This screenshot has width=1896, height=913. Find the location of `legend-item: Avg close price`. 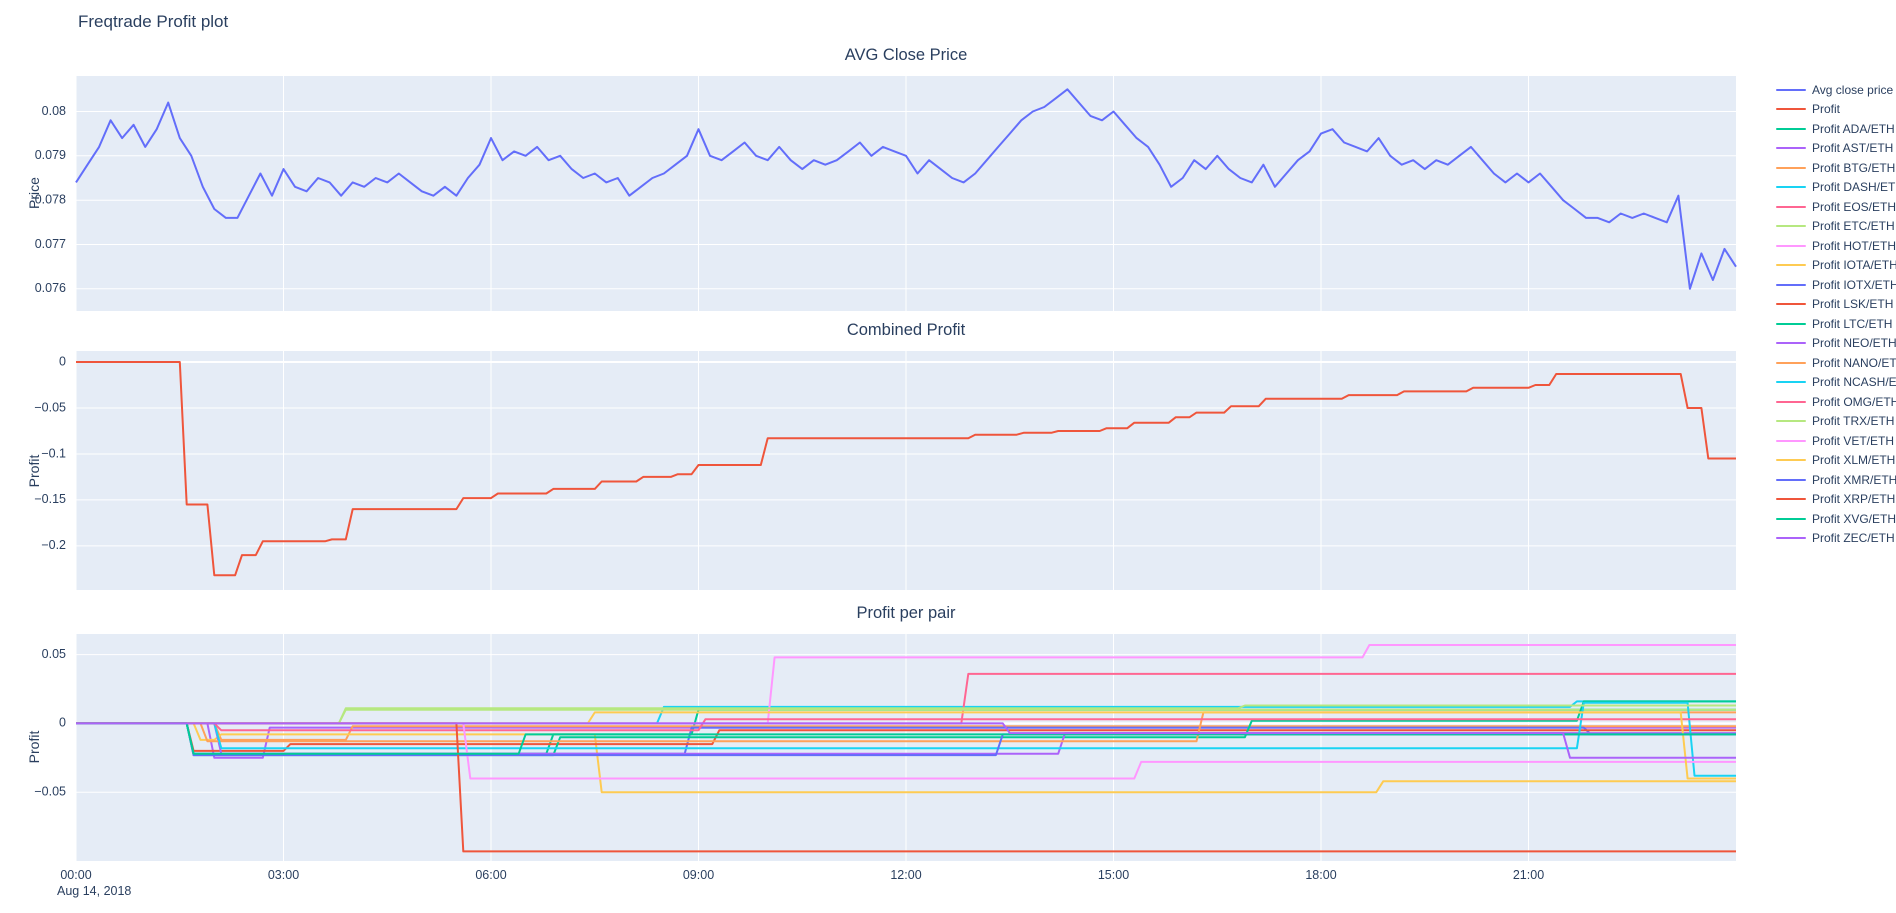

legend-item: Avg close price is located at coordinates (1836, 90).